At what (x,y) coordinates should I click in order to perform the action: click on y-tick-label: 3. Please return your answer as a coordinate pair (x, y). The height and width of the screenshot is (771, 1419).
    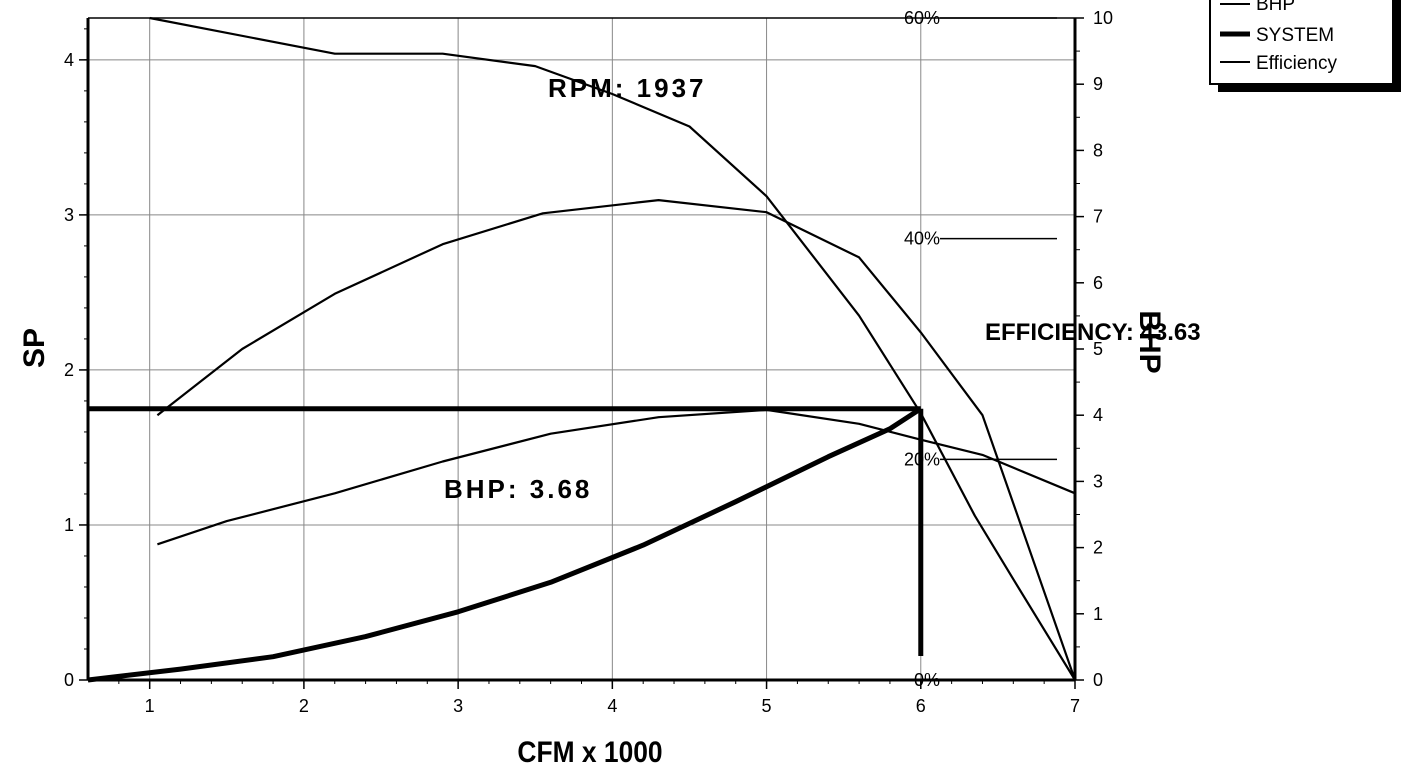
    Looking at the image, I should click on (69, 215).